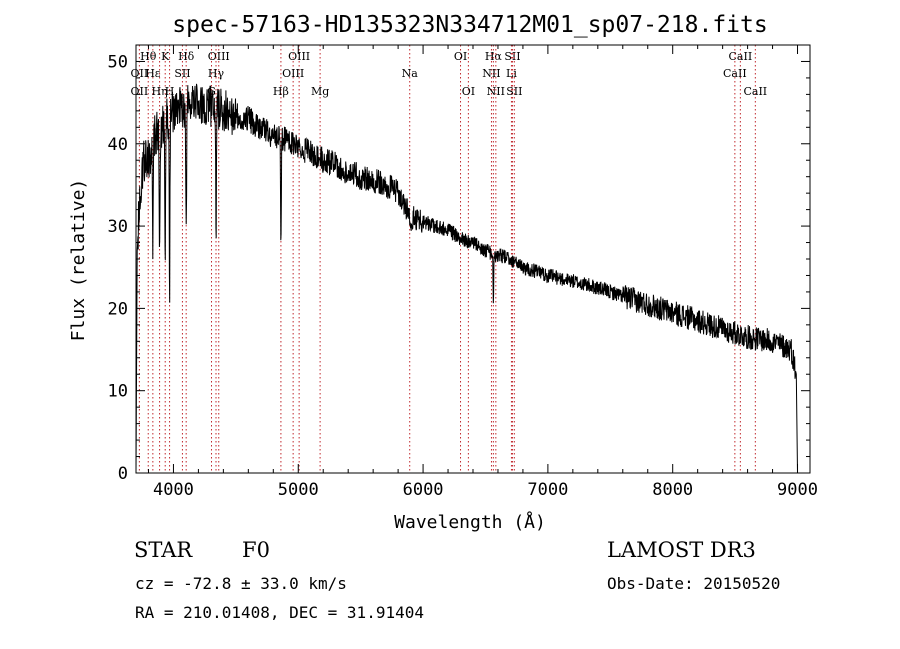 The height and width of the screenshot is (649, 900). Describe the element at coordinates (118, 227) in the screenshot. I see `y-tick-label: 30` at that location.